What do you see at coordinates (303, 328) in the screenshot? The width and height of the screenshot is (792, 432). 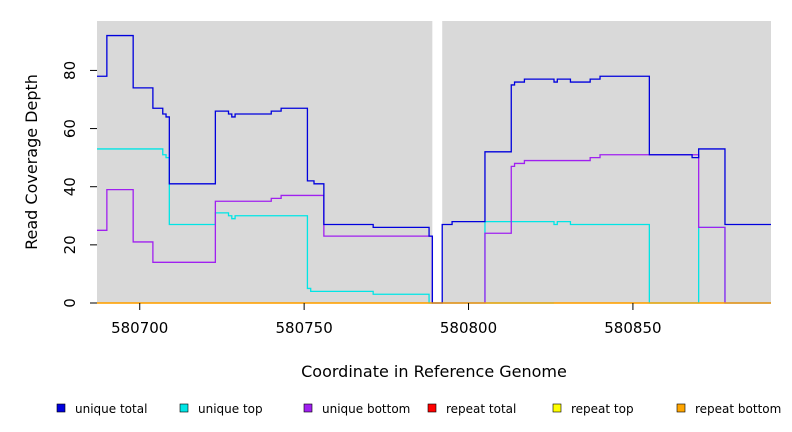 I see `x-tick-label: 580750` at bounding box center [303, 328].